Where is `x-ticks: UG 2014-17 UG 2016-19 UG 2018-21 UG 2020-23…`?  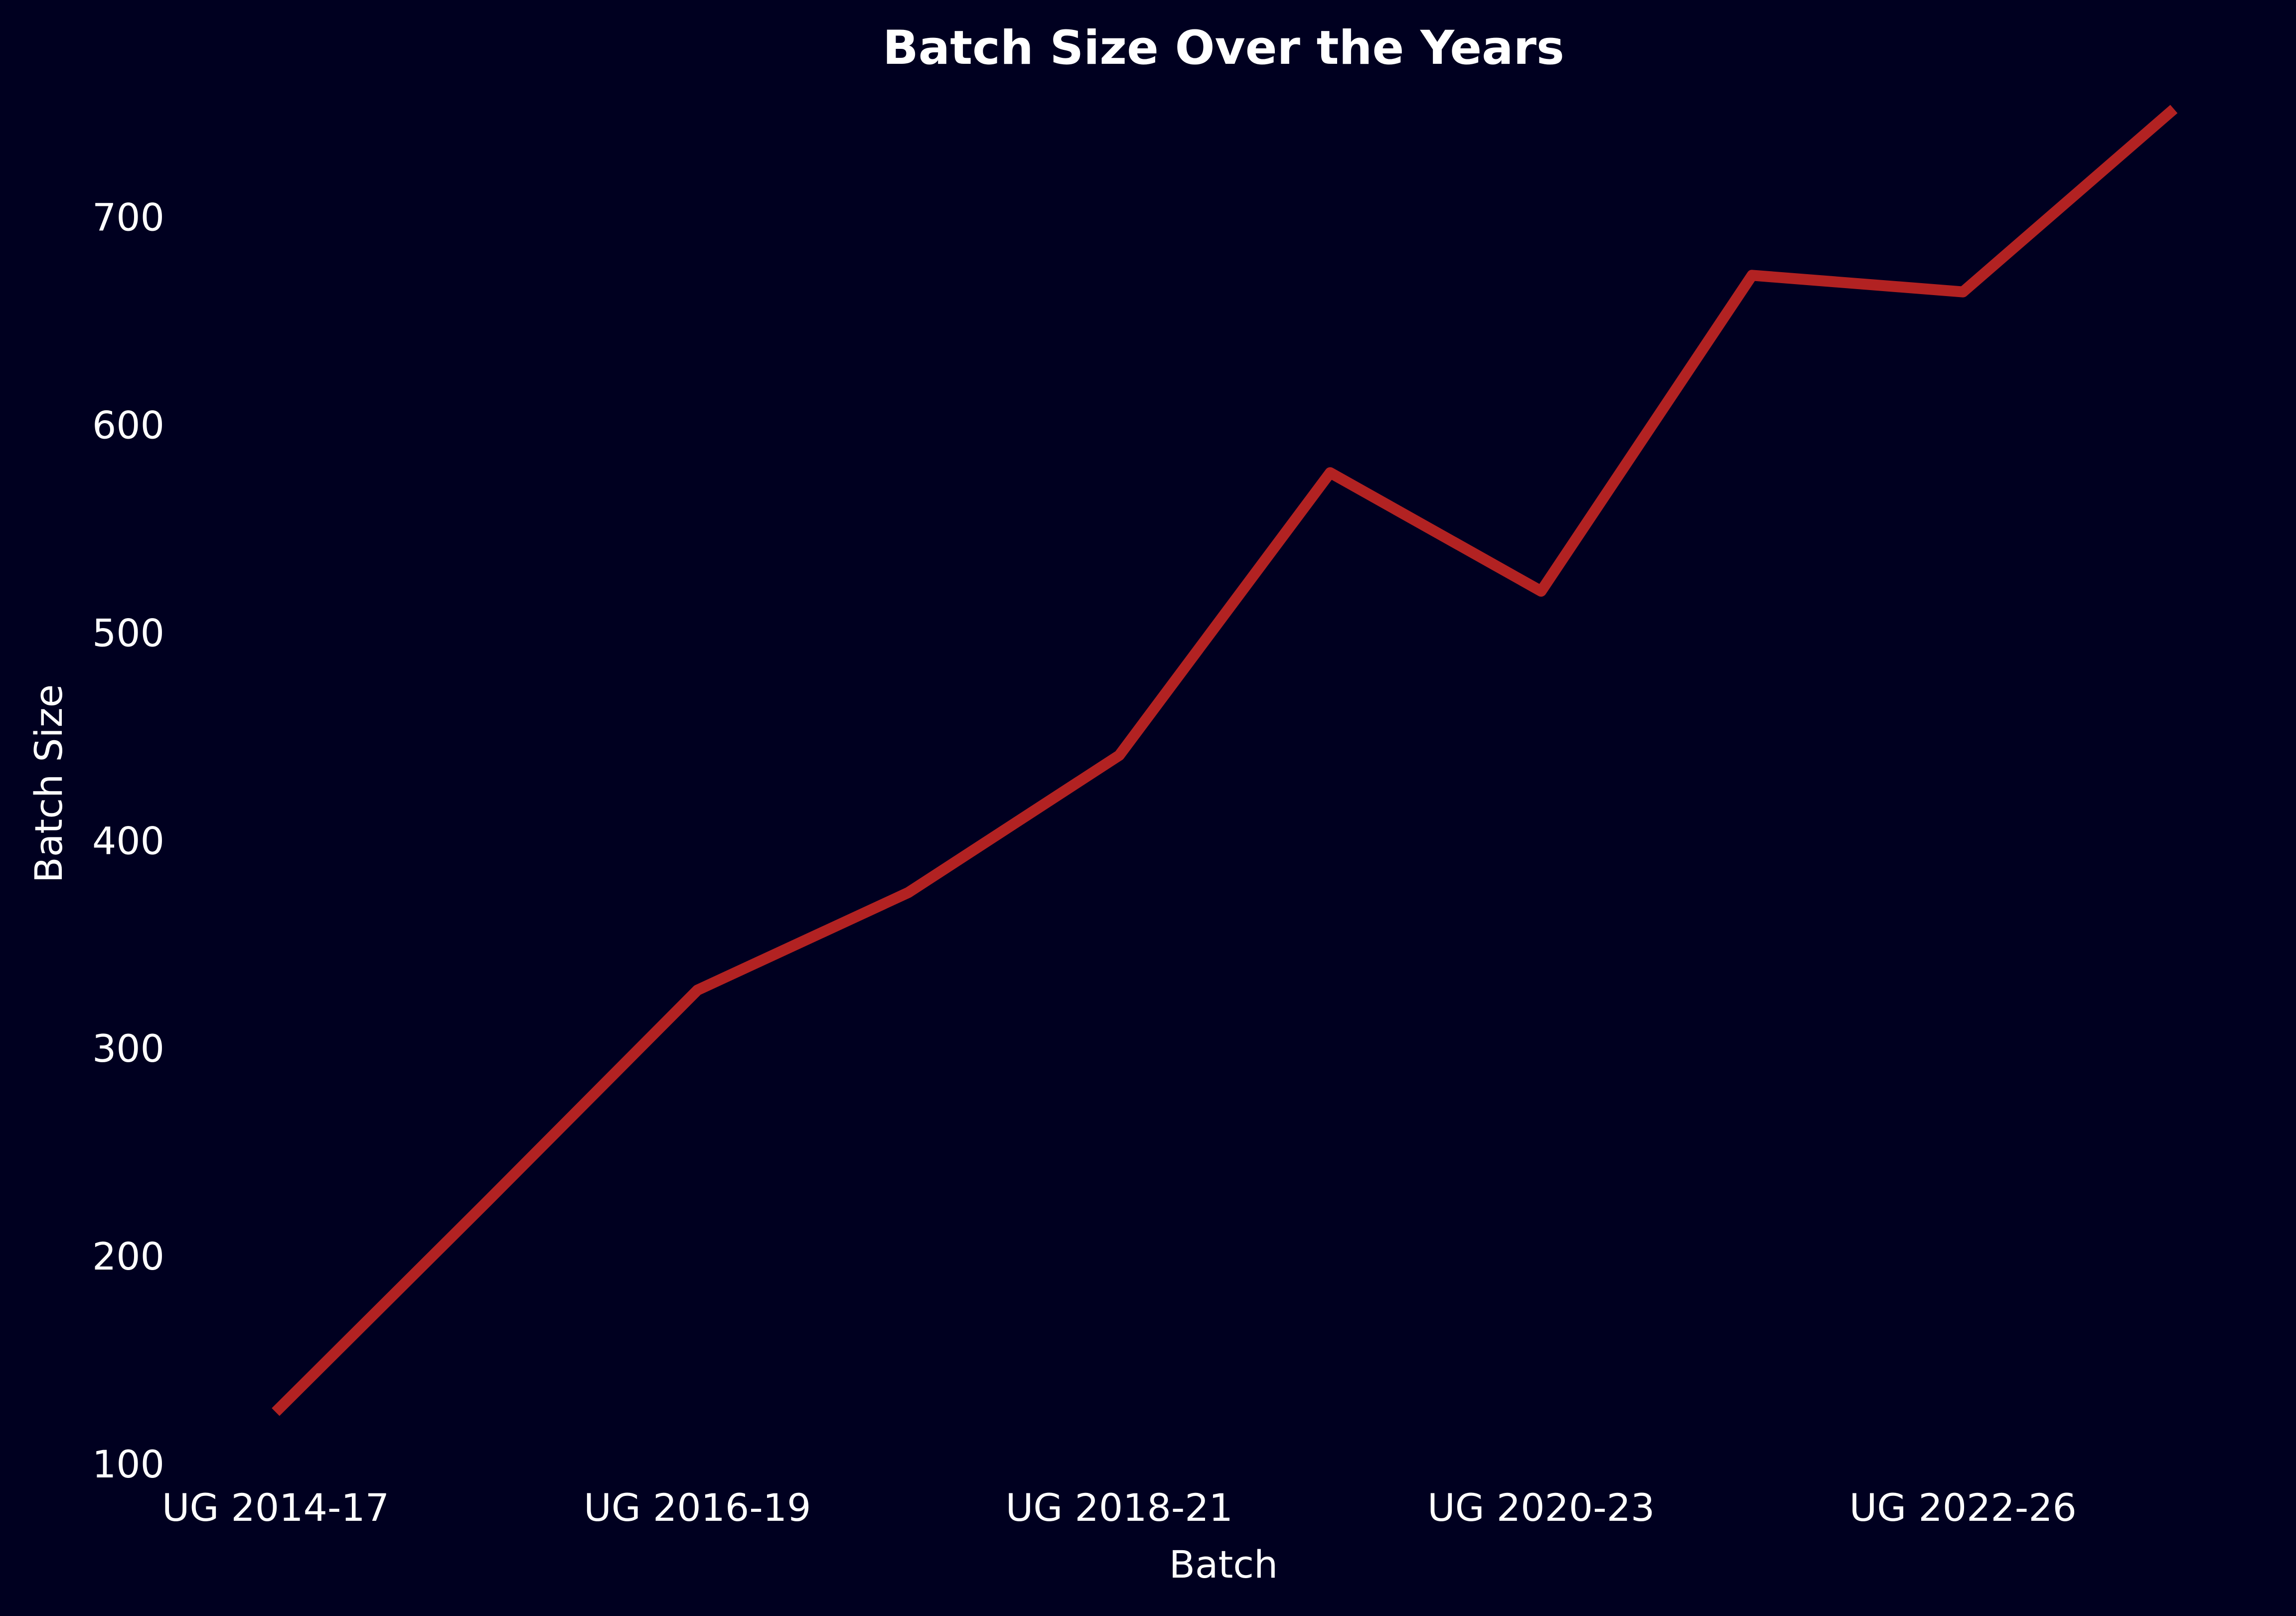
x-ticks: UG 2014-17 UG 2016-19 UG 2018-21 UG 2020-23… is located at coordinates (1119, 1507).